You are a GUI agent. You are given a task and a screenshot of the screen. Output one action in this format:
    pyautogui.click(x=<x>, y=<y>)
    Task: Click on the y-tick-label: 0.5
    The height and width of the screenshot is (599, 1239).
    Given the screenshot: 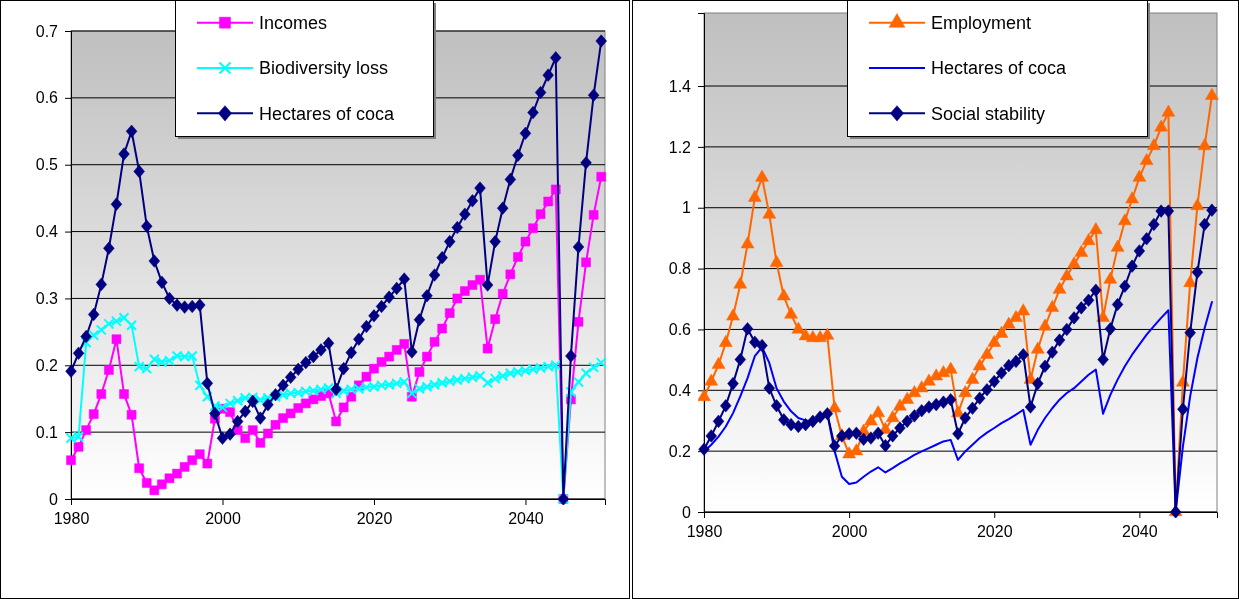 What is the action you would take?
    pyautogui.click(x=47, y=165)
    